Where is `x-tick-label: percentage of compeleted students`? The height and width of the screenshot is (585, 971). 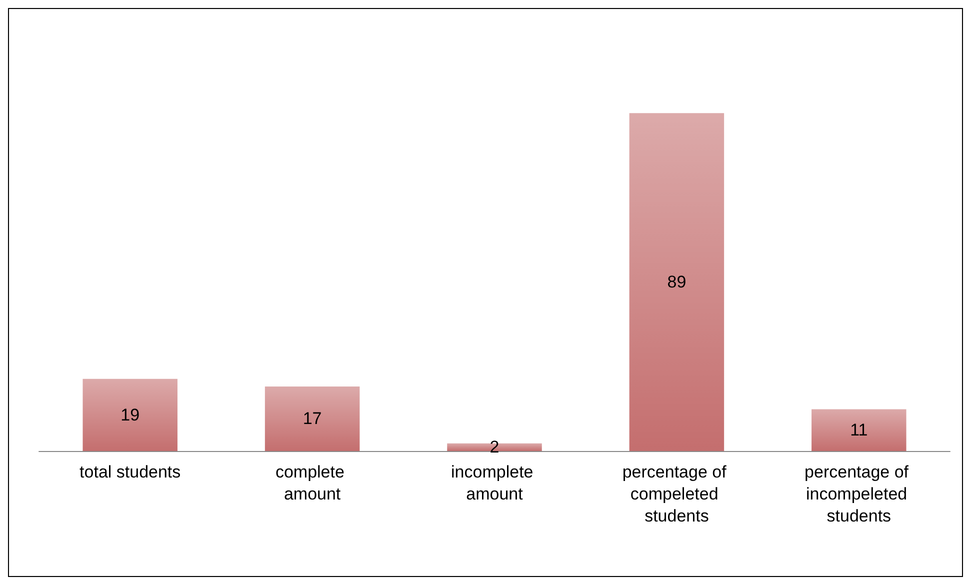
x-tick-label: percentage of compeleted students is located at coordinates (677, 494).